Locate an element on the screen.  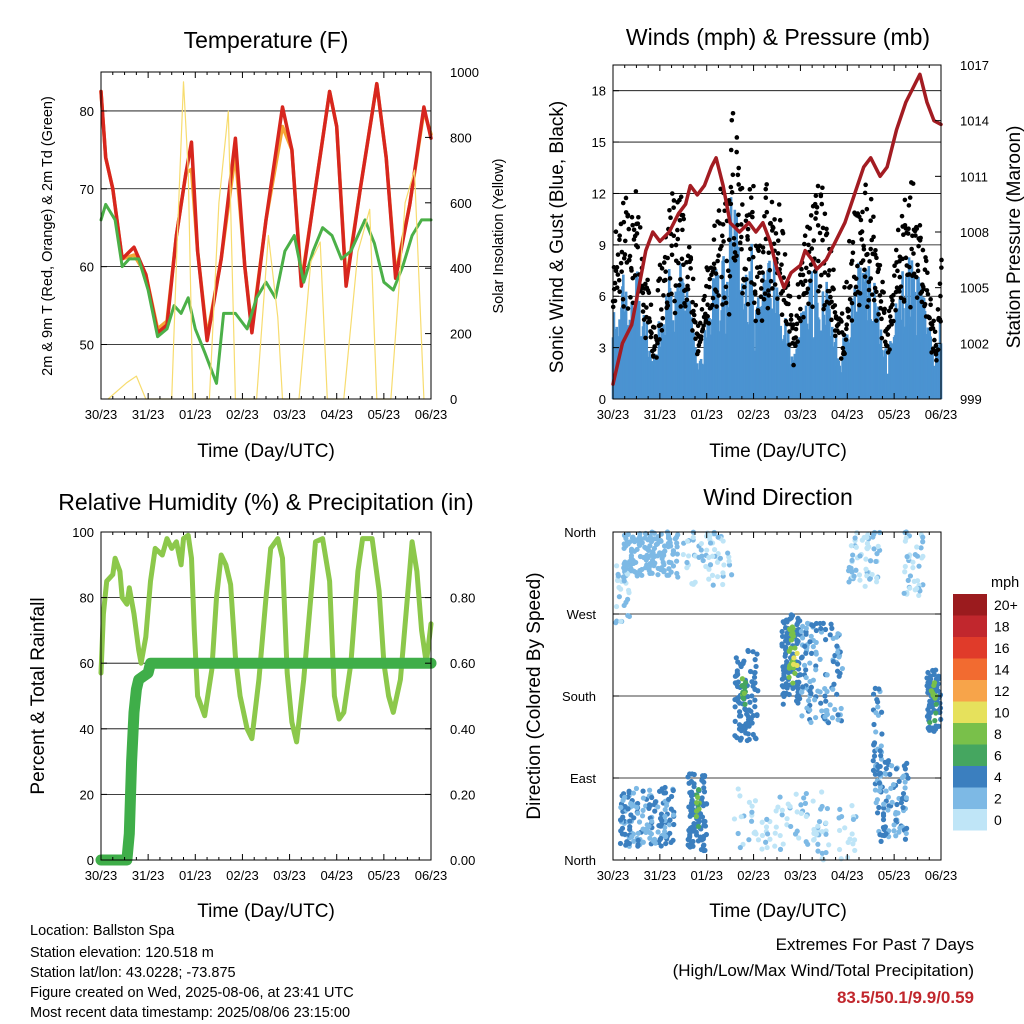
x-tick-label: 01/23 is located at coordinates (706, 414).